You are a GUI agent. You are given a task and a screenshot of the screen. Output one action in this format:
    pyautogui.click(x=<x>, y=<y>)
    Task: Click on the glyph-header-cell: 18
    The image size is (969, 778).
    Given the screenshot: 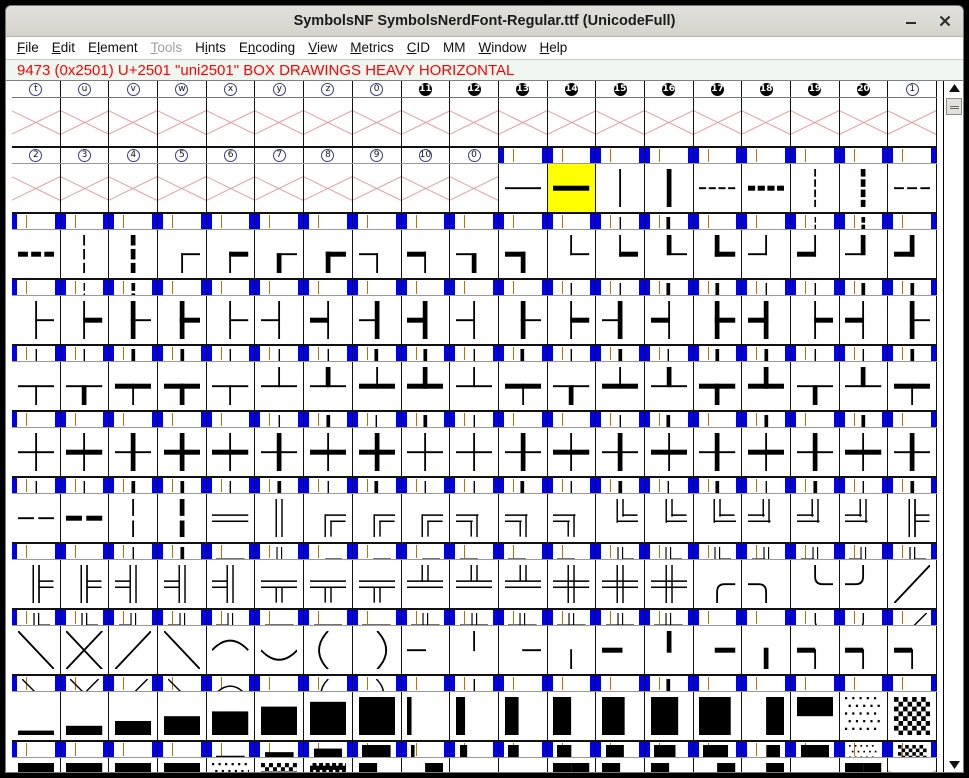 What is the action you would take?
    pyautogui.click(x=766, y=89)
    